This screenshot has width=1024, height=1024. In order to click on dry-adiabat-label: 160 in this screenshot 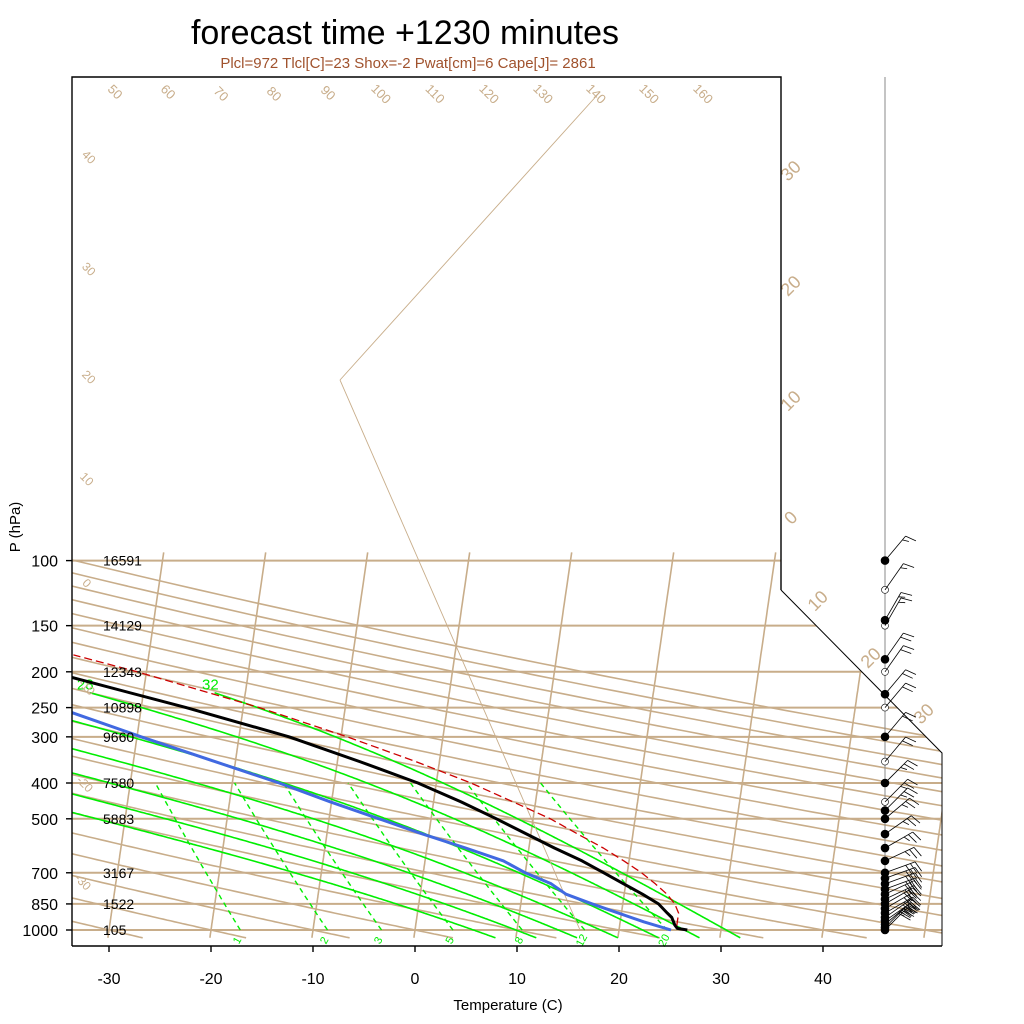, I will do `click(703, 94)`.